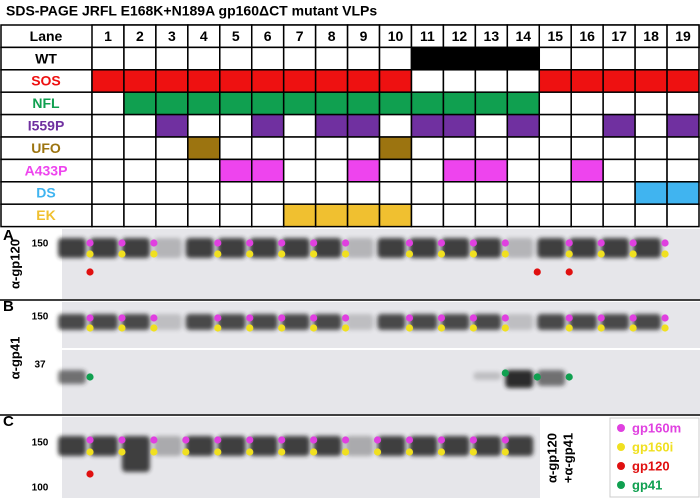 The height and width of the screenshot is (503, 700). What do you see at coordinates (621, 466) in the screenshot?
I see `legend-dot` at bounding box center [621, 466].